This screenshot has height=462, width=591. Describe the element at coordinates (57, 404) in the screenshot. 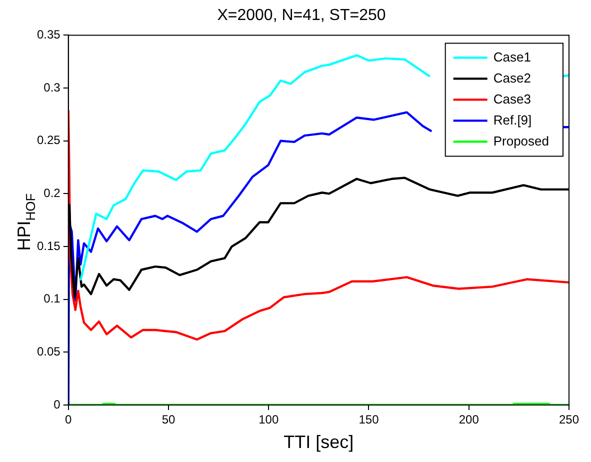

I see `y-tick-label: 0` at that location.